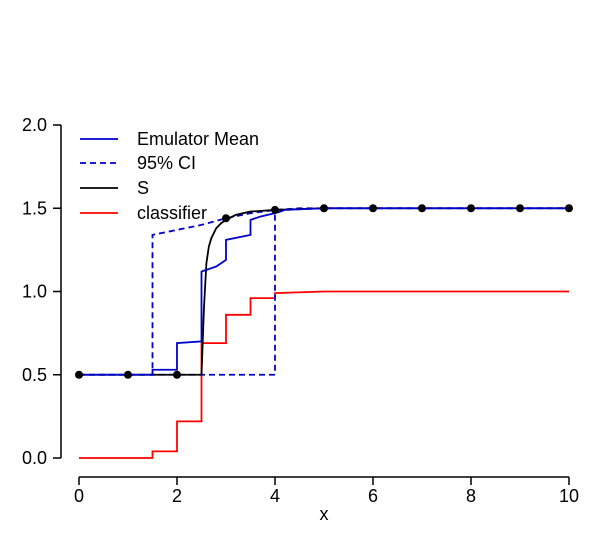 This screenshot has width=598, height=553. What do you see at coordinates (324, 514) in the screenshot?
I see `x-axis-title: x` at bounding box center [324, 514].